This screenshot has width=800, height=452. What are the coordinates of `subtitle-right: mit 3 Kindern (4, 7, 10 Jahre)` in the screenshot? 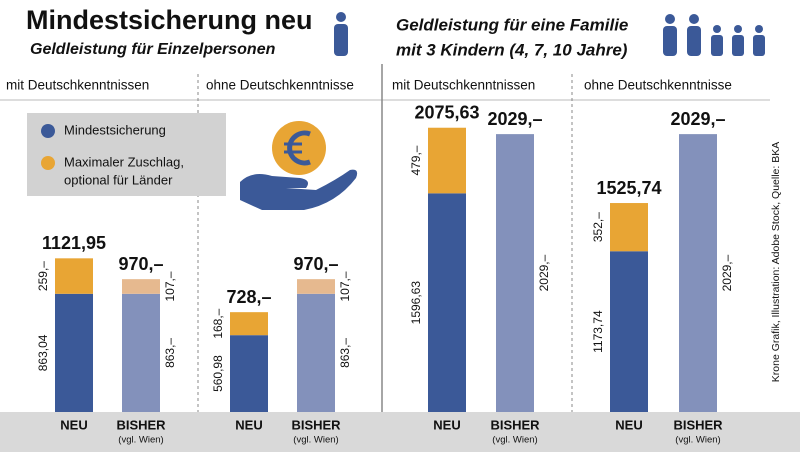 It's located at (512, 49).